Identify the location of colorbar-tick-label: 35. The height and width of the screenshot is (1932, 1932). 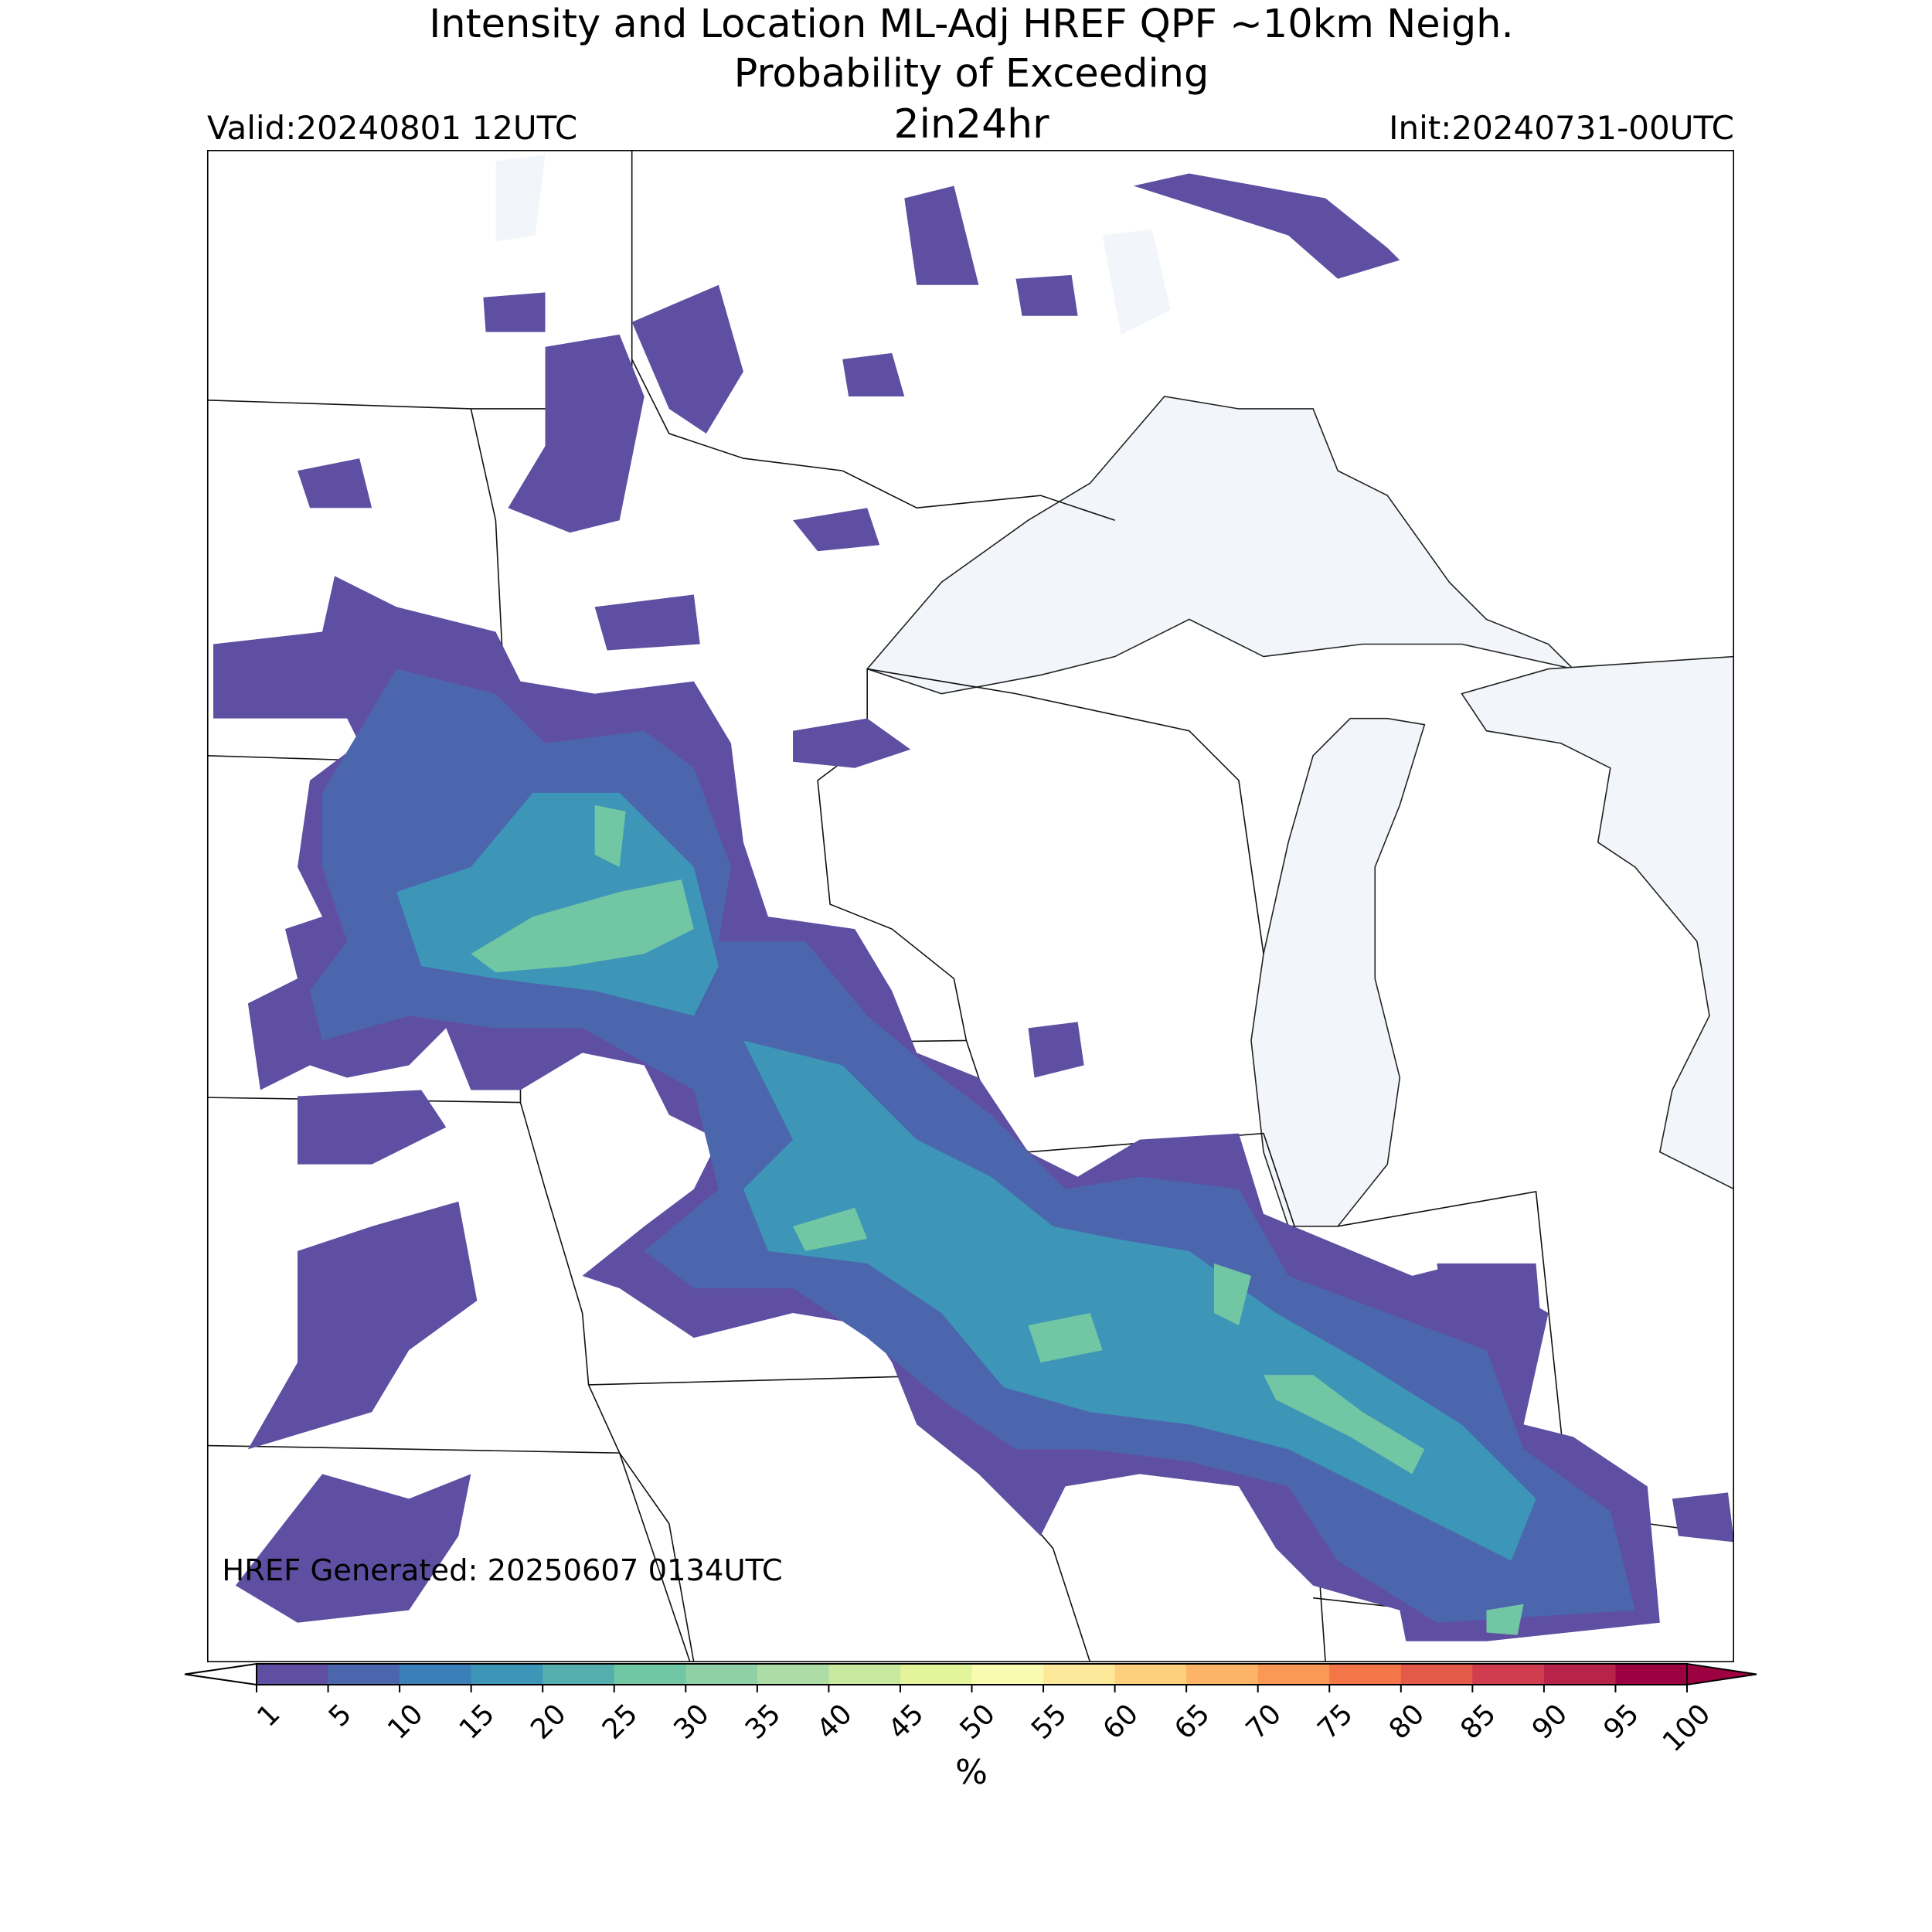
(763, 1722).